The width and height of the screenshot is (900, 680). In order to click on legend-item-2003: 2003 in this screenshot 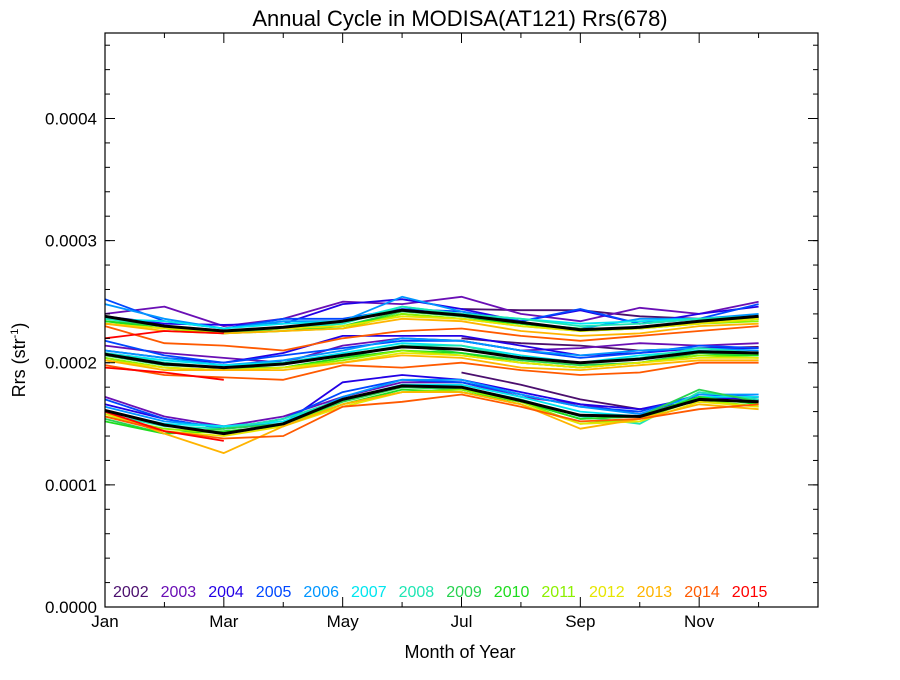, I will do `click(179, 592)`.